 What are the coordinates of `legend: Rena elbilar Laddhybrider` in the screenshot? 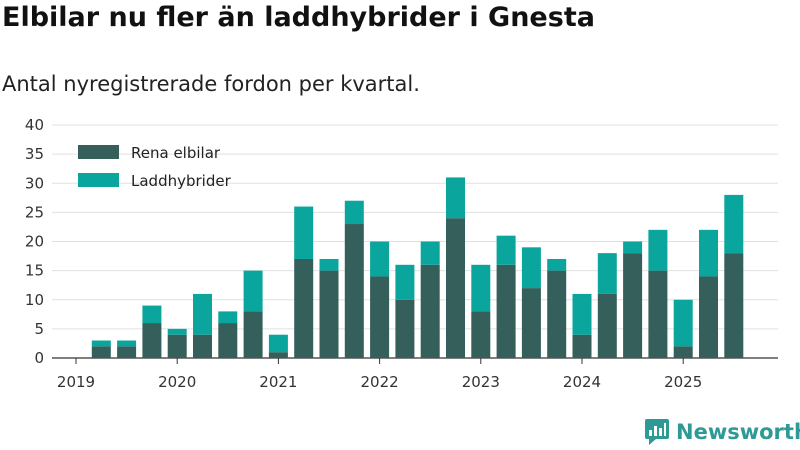 It's located at (155, 167).